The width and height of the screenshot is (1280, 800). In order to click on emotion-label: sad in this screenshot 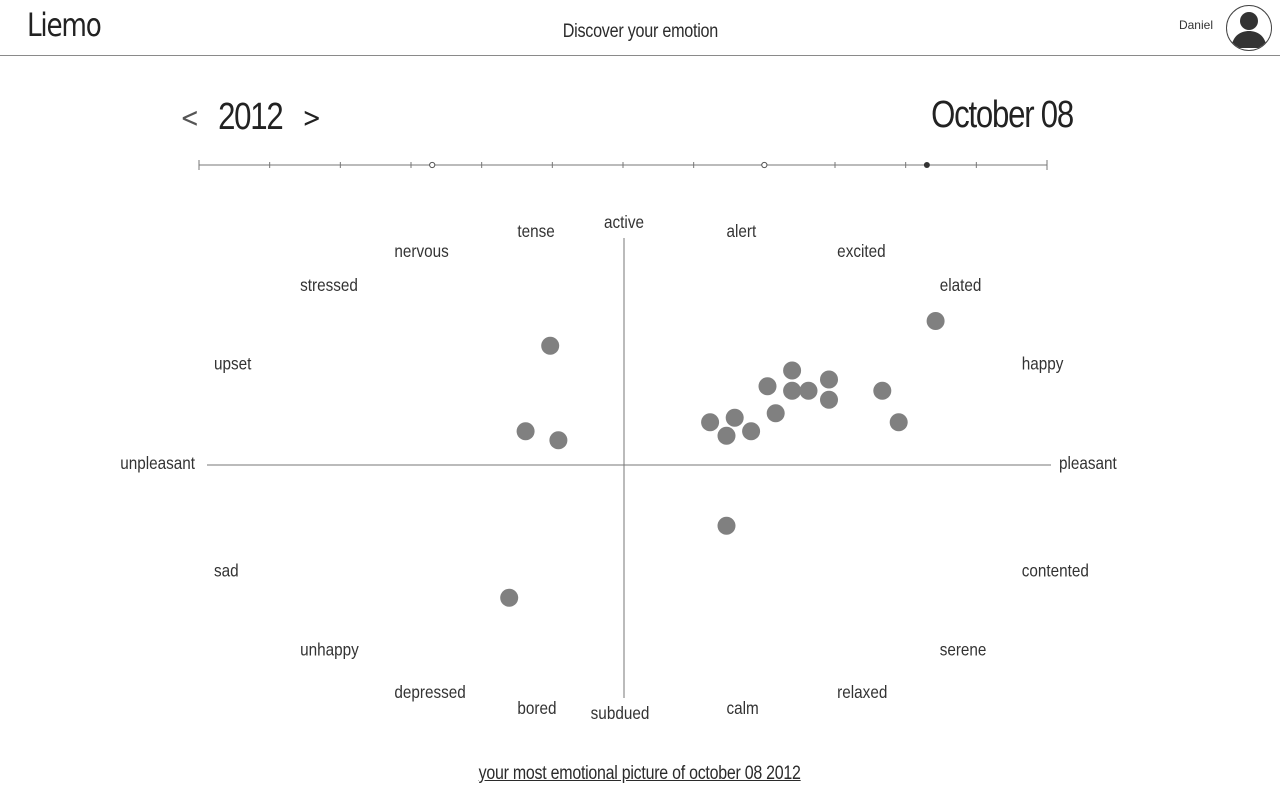, I will do `click(226, 571)`.